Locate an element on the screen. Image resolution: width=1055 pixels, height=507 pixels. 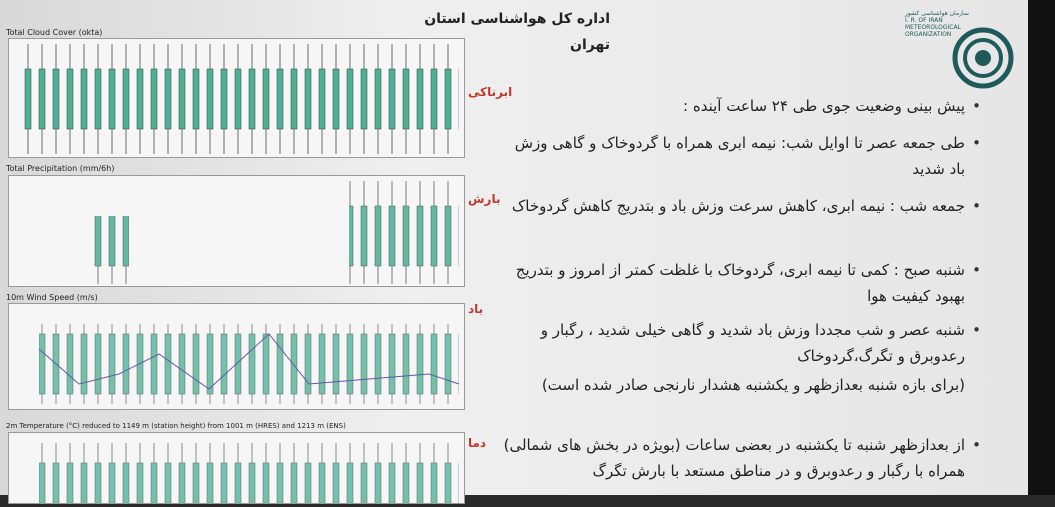
panel-label: بارش is located at coordinates (484, 199).